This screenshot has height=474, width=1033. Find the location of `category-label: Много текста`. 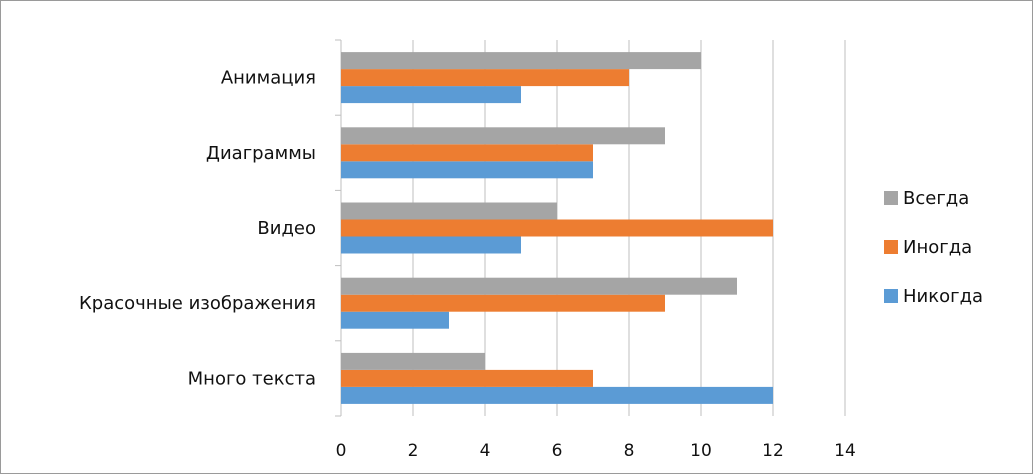

category-label: Много текста is located at coordinates (252, 378).